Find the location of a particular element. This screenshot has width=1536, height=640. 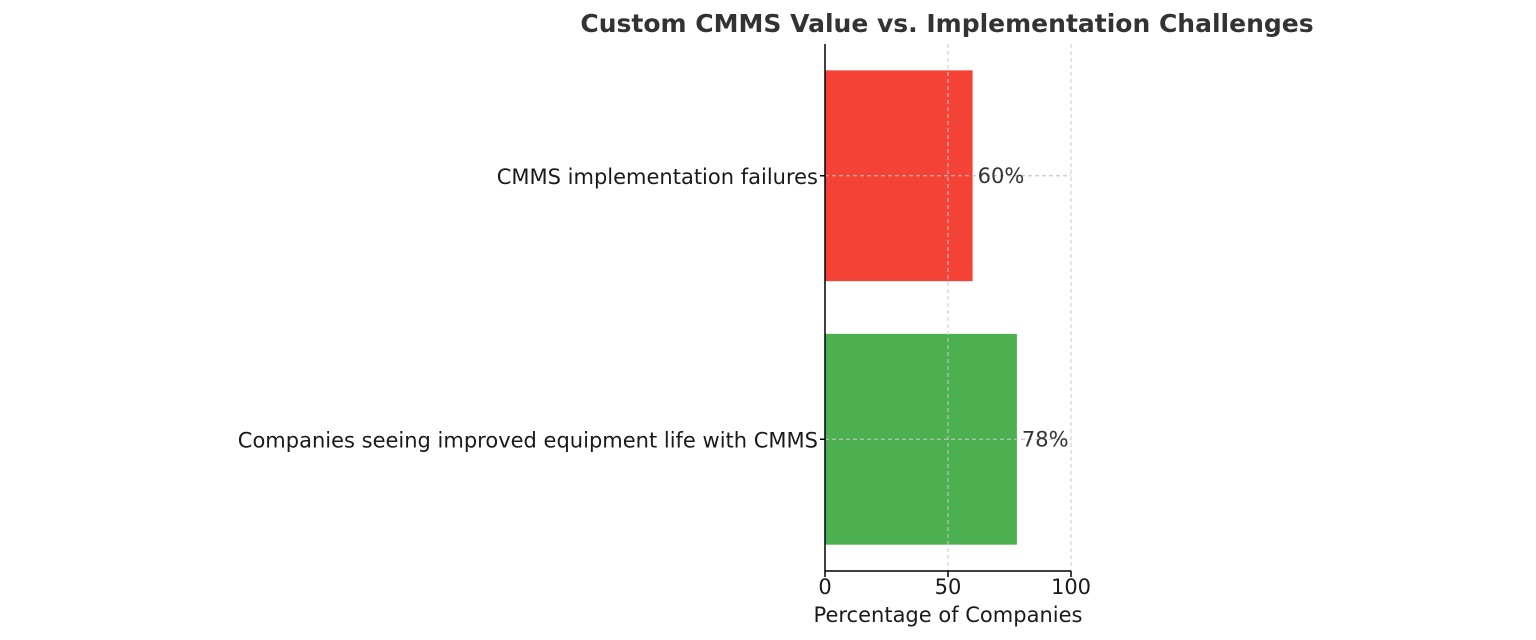

label-layer: 78% 60% is located at coordinates (948, 307).